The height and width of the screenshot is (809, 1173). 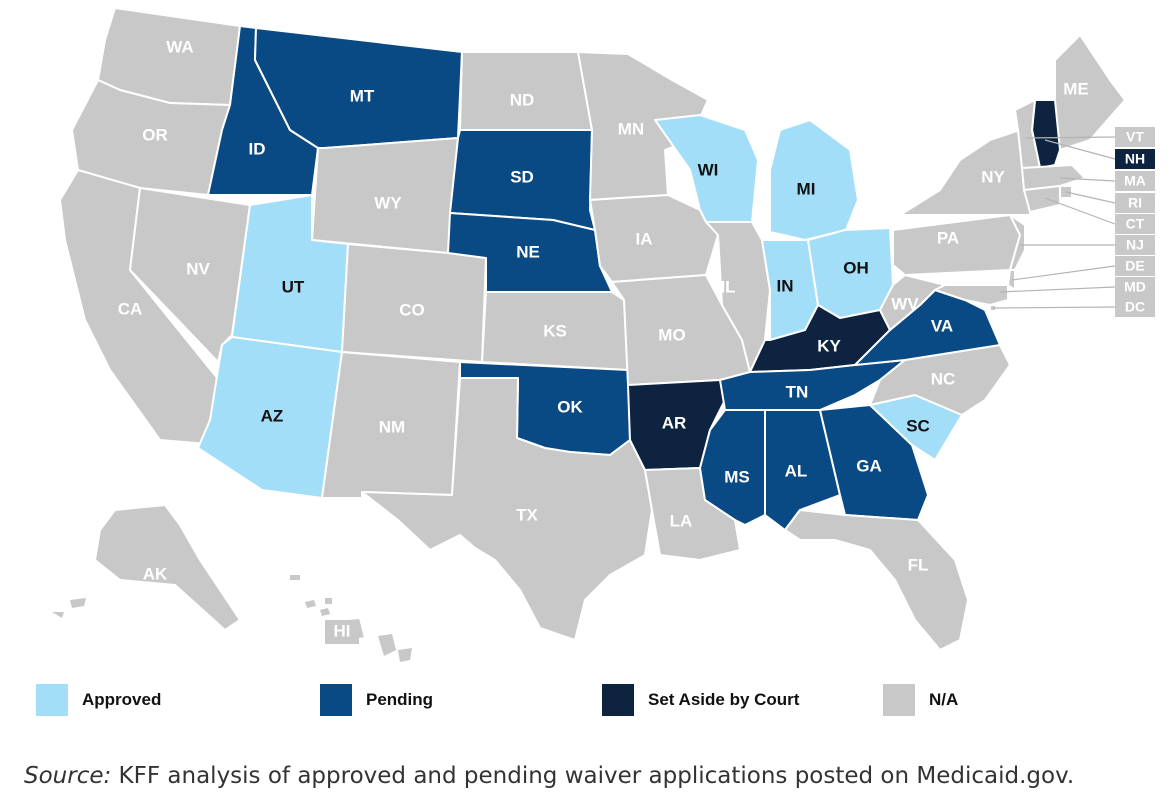 What do you see at coordinates (671, 334) in the screenshot?
I see `state-label-mo: MO` at bounding box center [671, 334].